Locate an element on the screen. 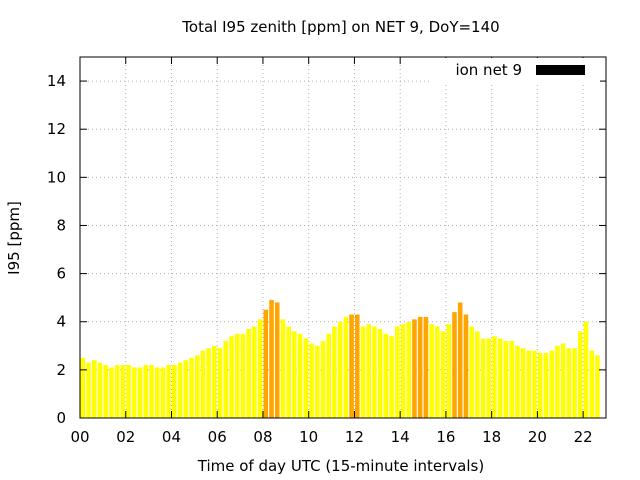  x-tick-label: 00 is located at coordinates (79, 437).